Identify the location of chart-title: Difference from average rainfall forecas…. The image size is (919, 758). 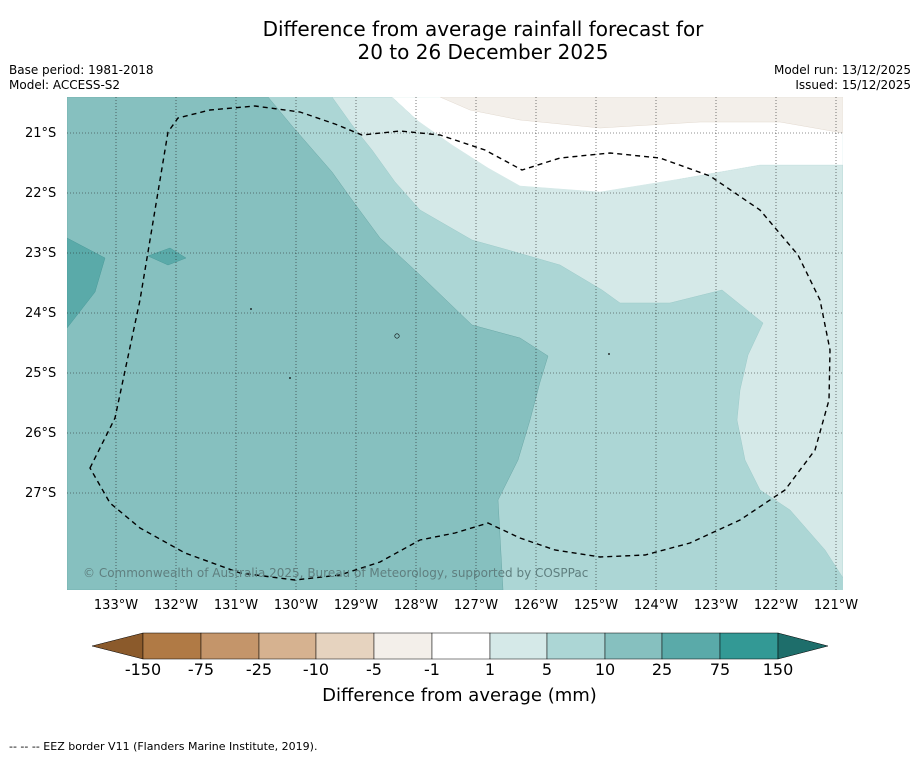
(459, 41).